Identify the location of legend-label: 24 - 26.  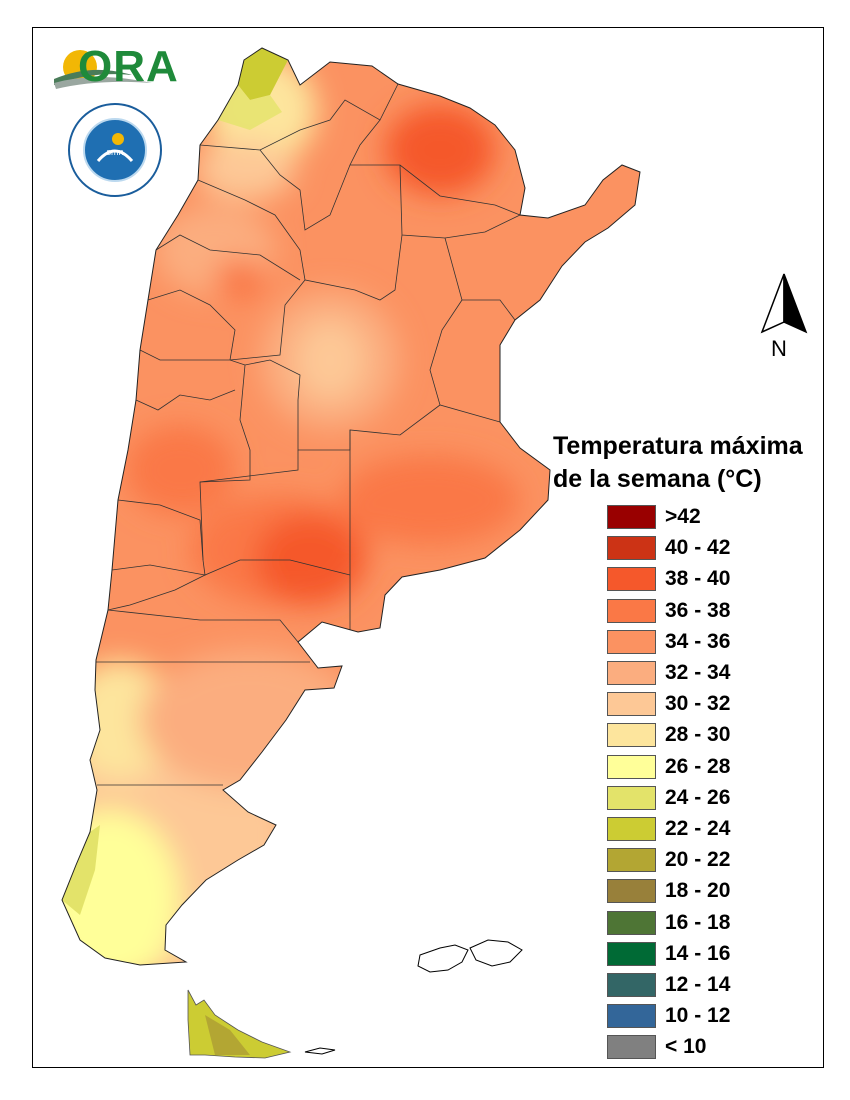
(698, 797).